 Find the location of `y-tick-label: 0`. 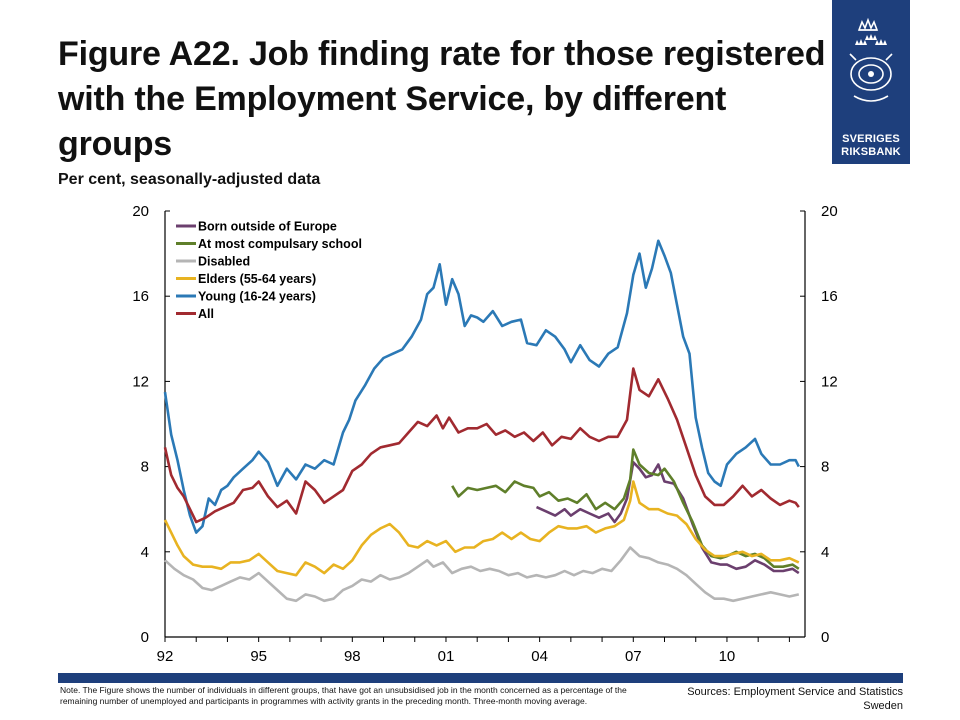

y-tick-label: 0 is located at coordinates (145, 637).